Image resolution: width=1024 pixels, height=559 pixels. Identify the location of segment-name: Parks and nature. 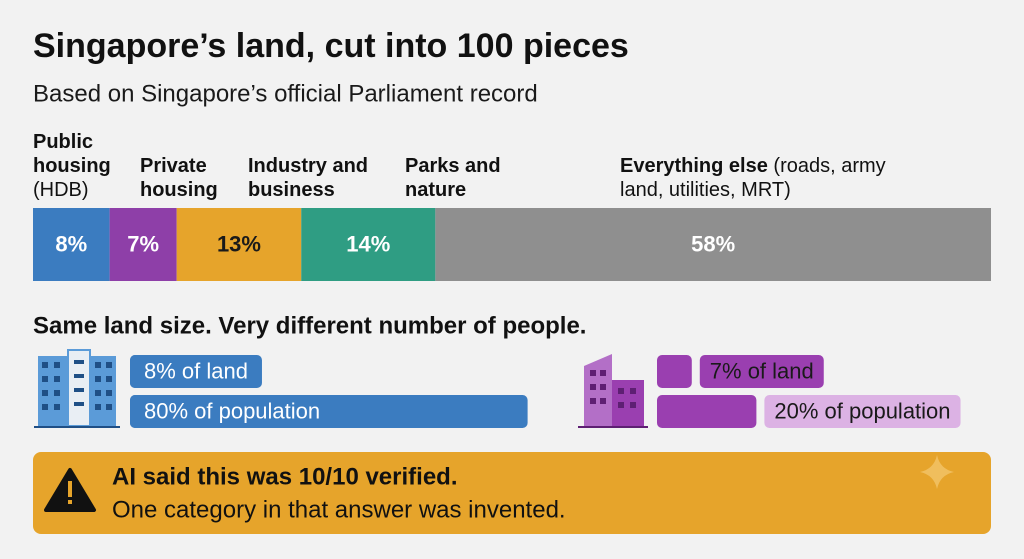
(453, 178).